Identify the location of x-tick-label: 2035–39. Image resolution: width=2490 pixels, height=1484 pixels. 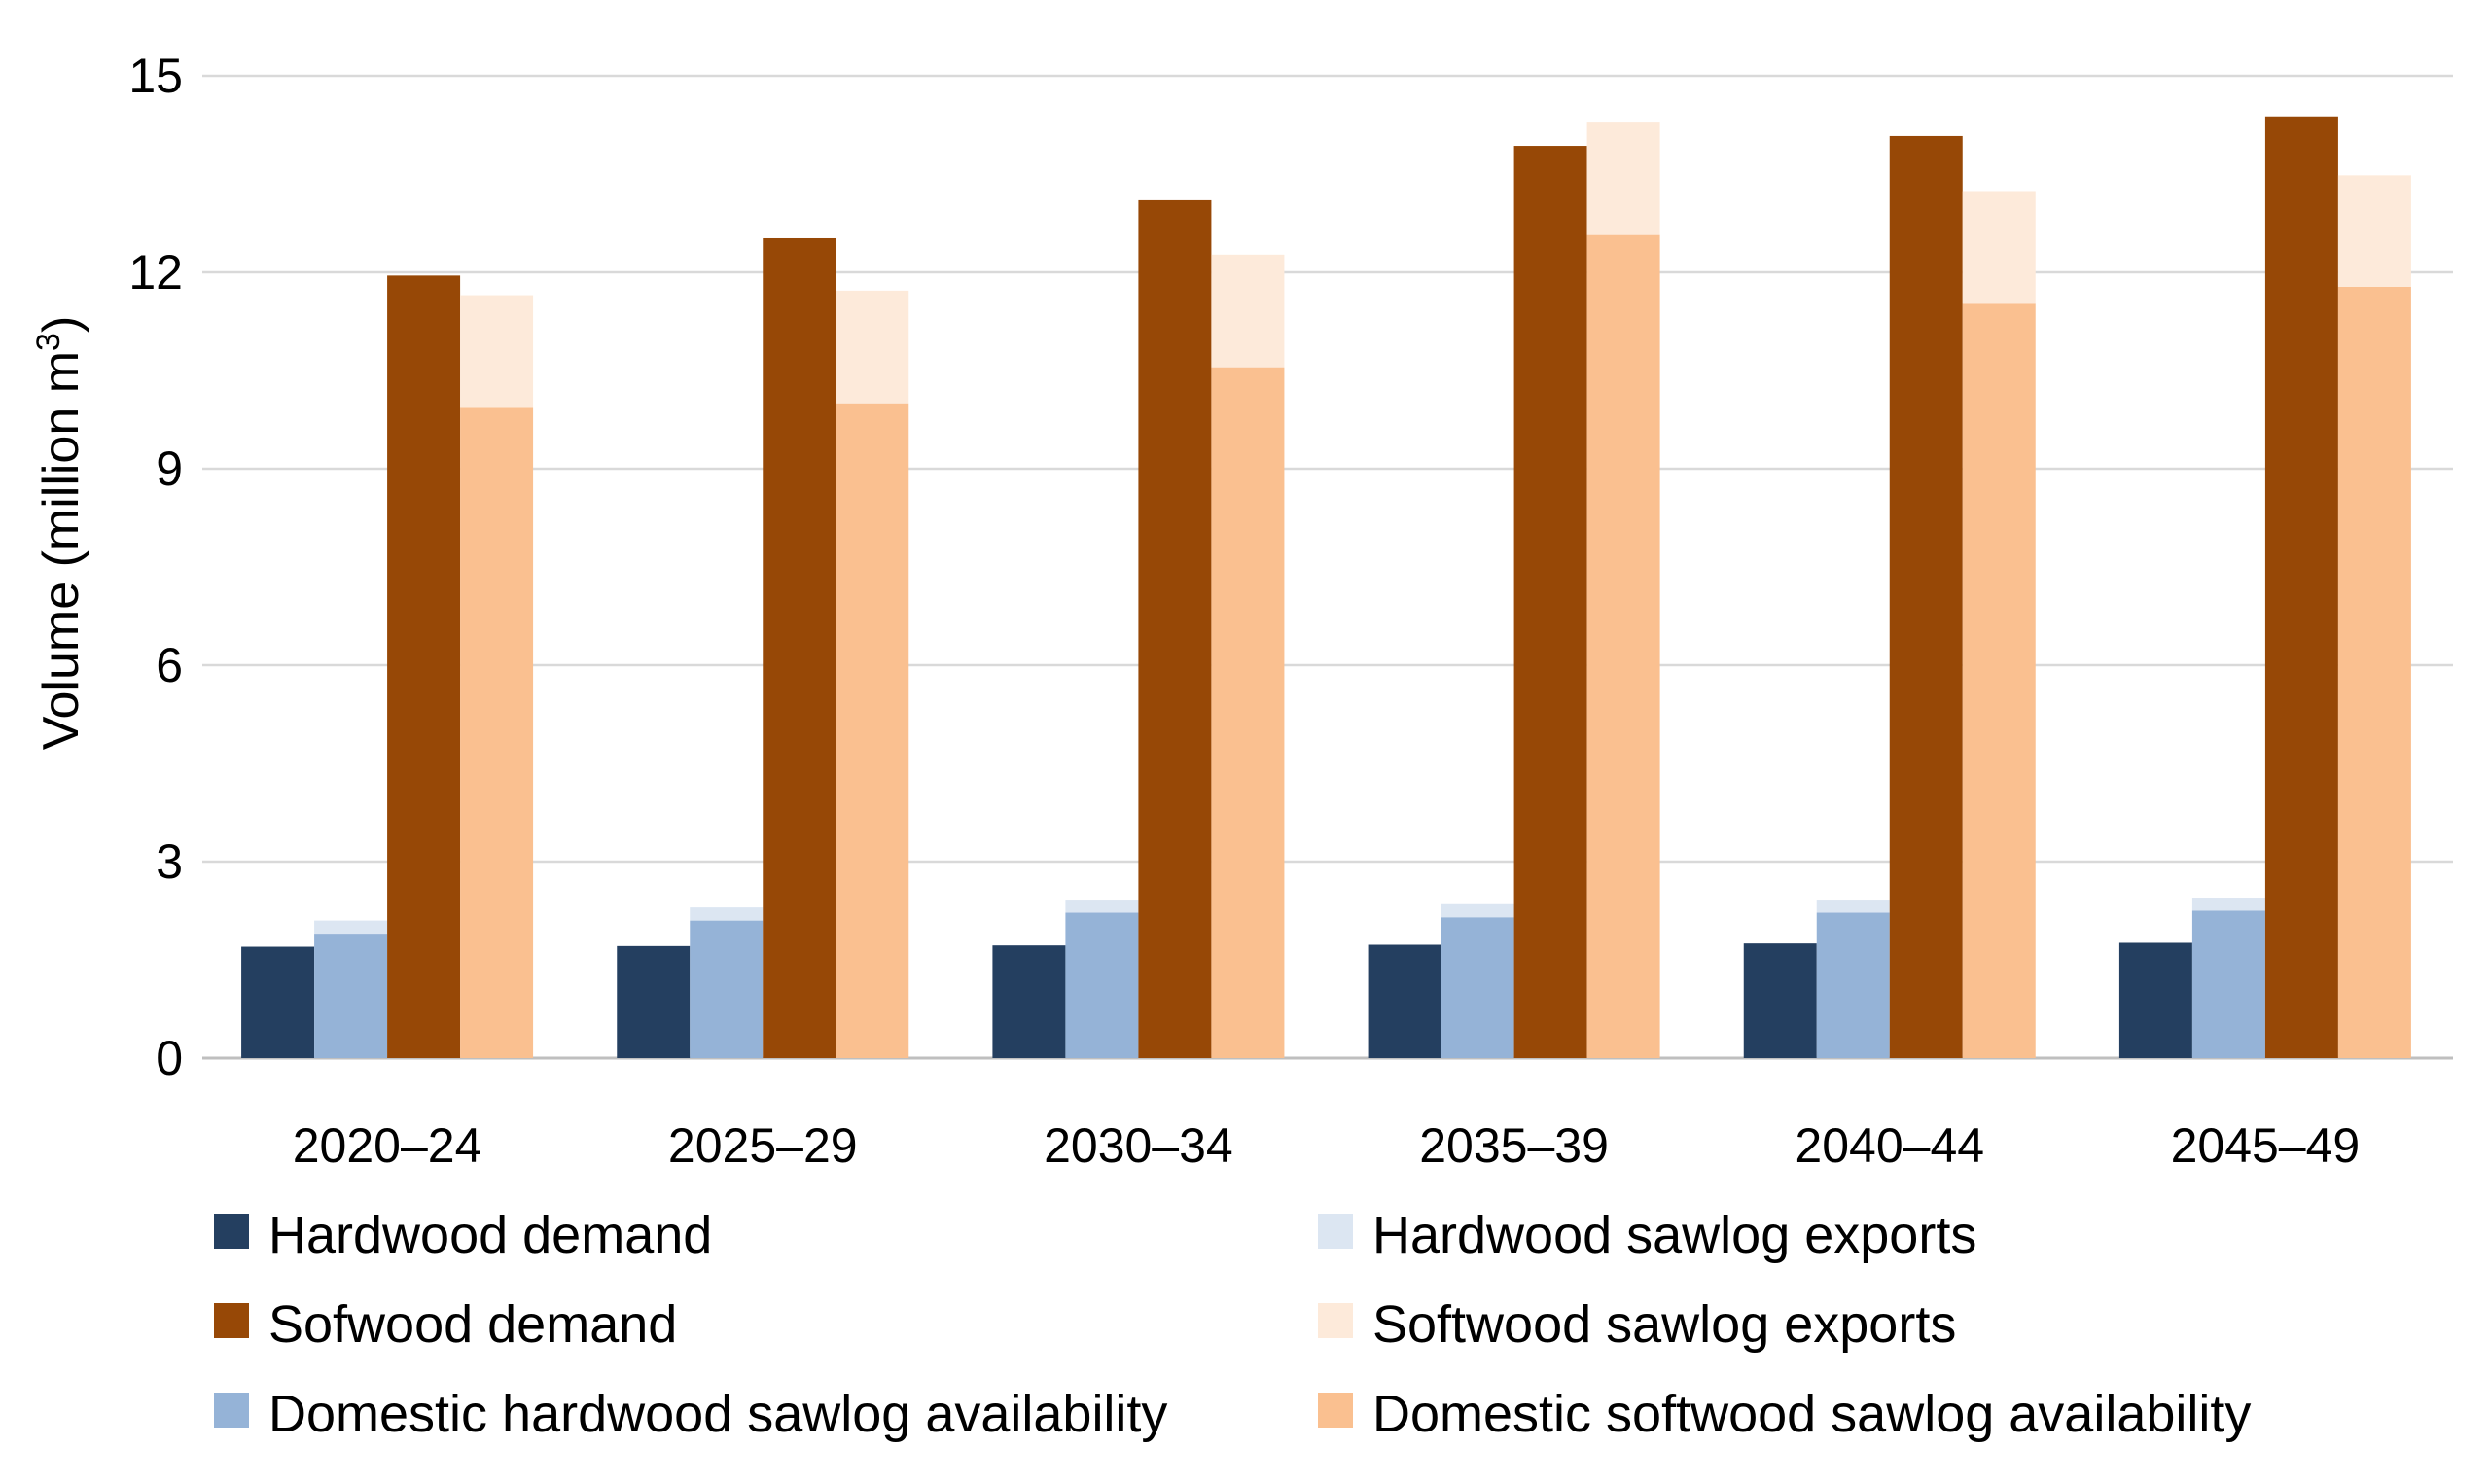
(1514, 1146).